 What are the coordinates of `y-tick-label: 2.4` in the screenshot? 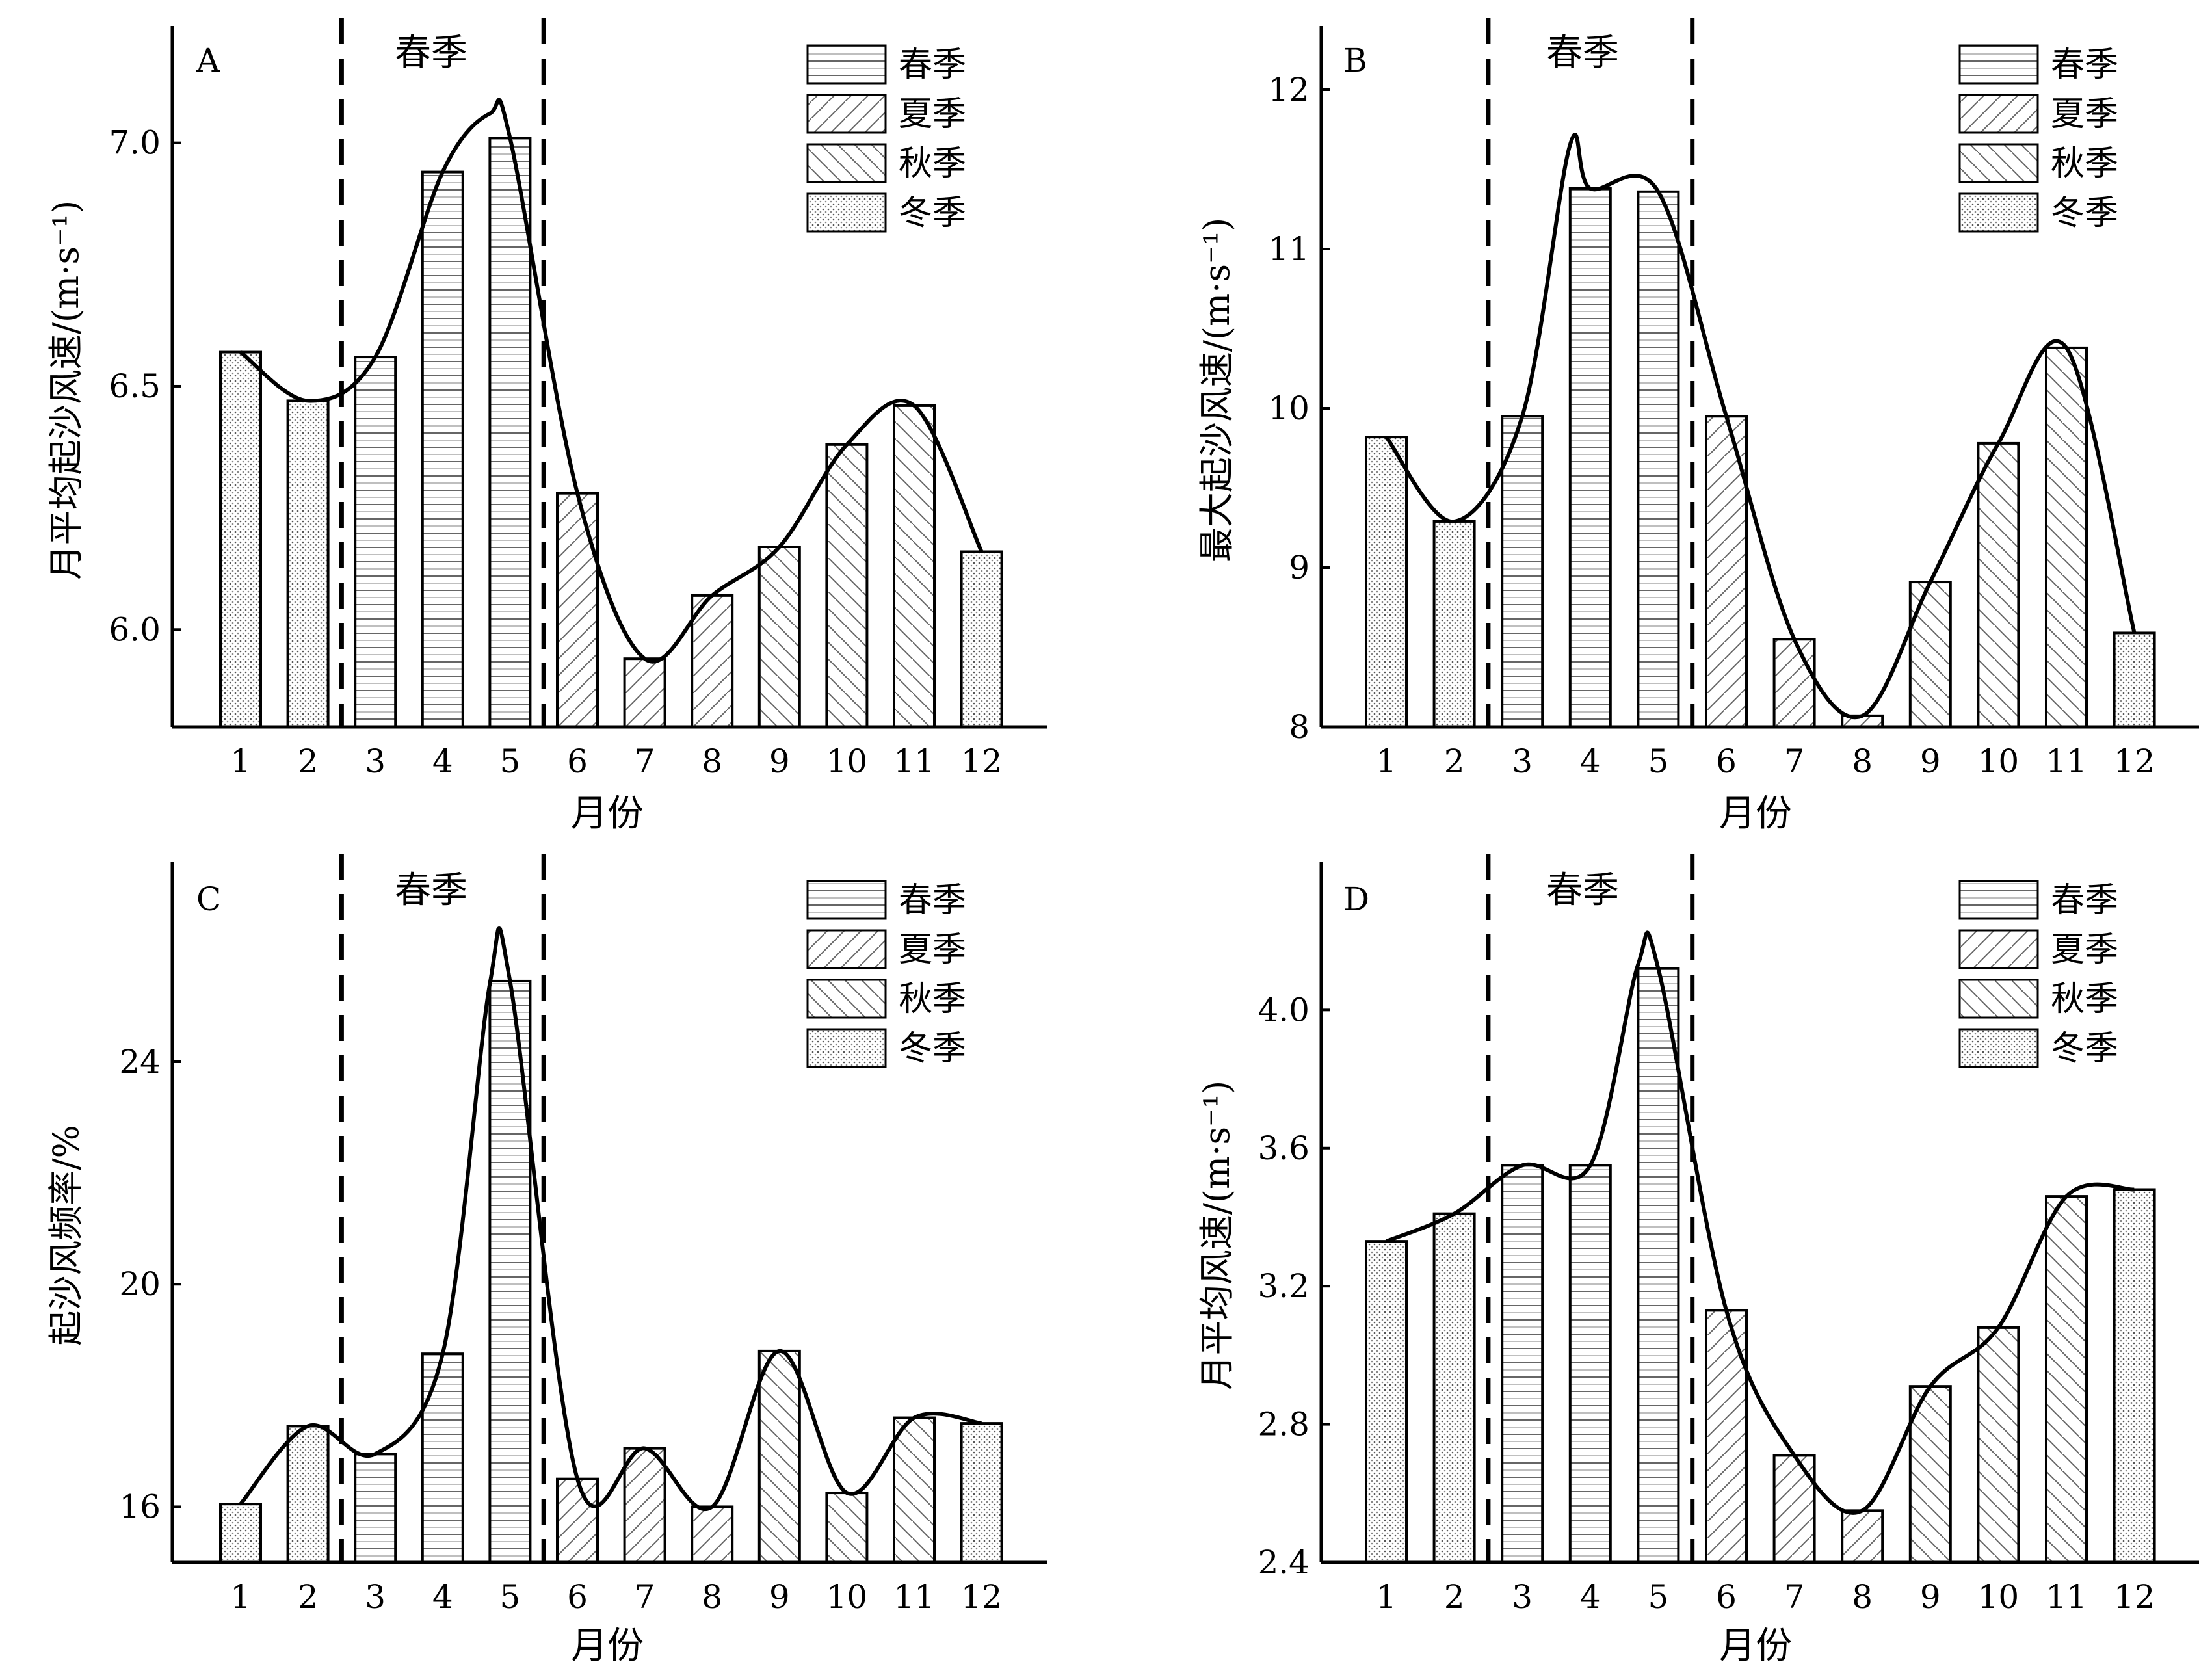 It's located at (1283, 1562).